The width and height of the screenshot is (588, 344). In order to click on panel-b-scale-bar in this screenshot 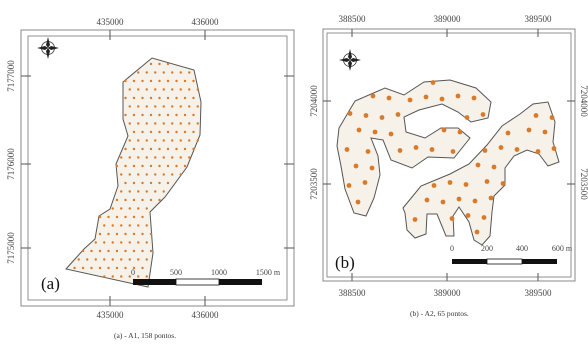, I will do `click(504, 261)`.